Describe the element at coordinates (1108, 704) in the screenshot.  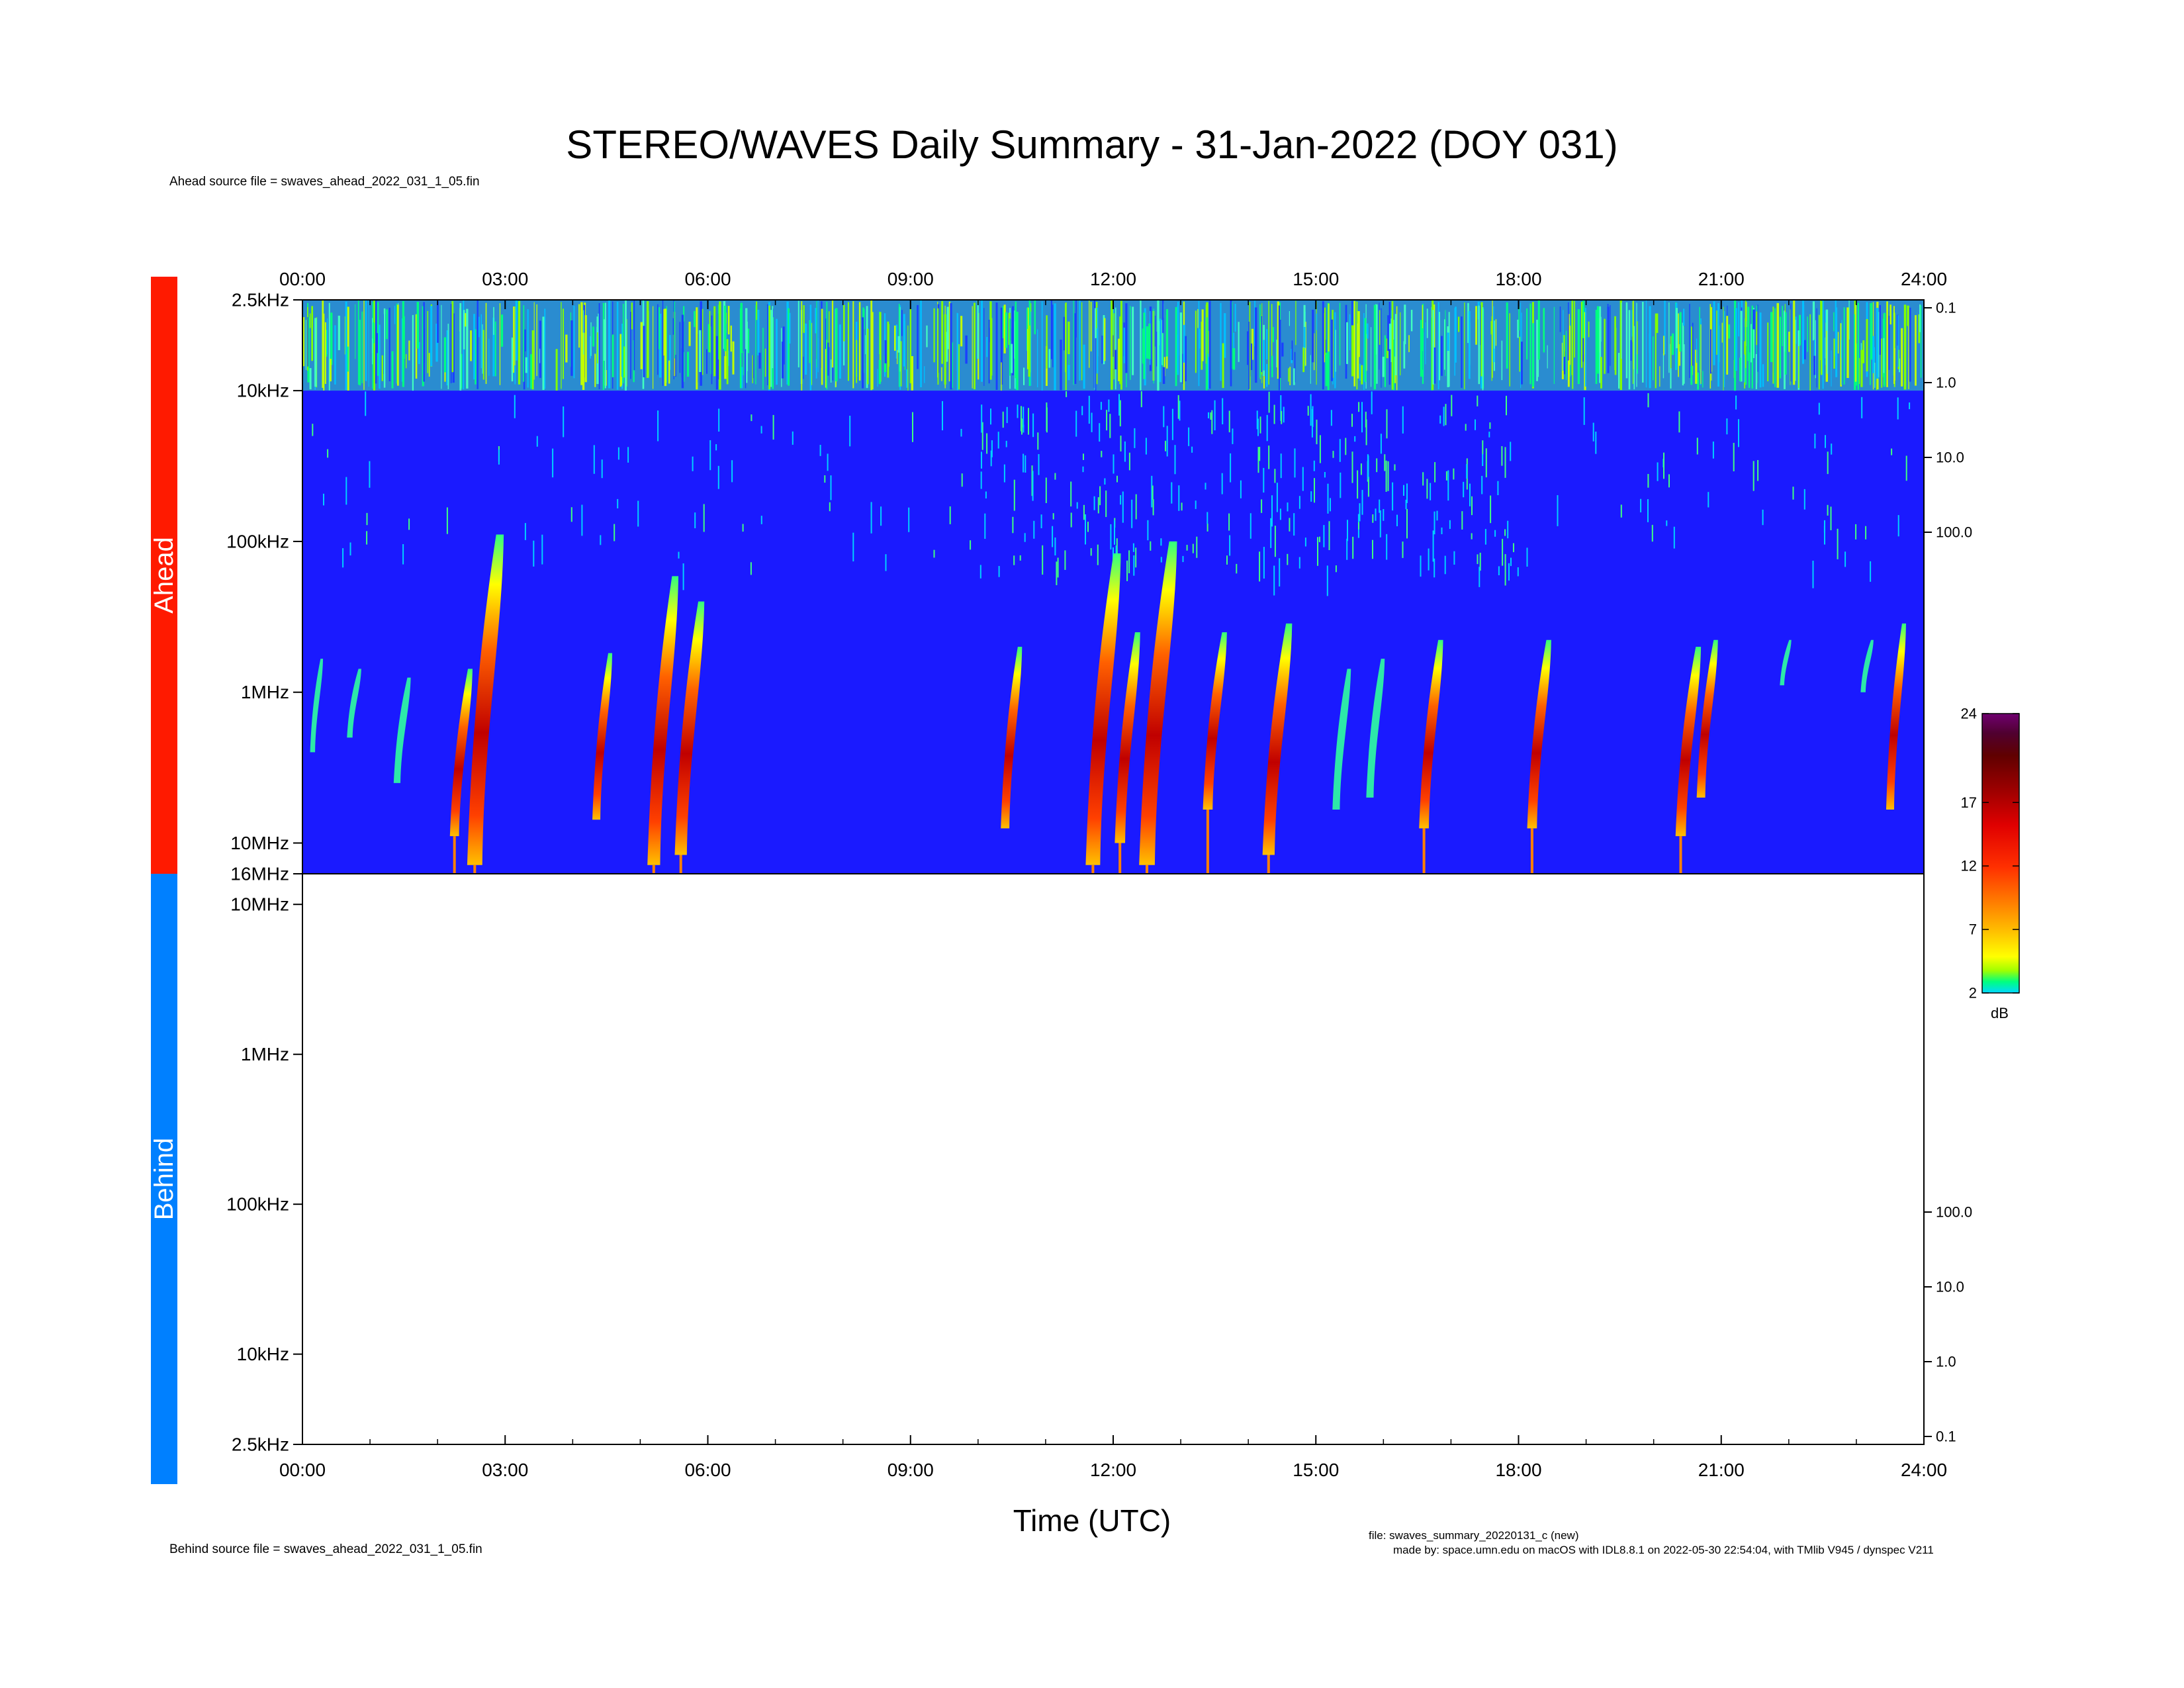
I see `ahead-bursts-layer` at that location.